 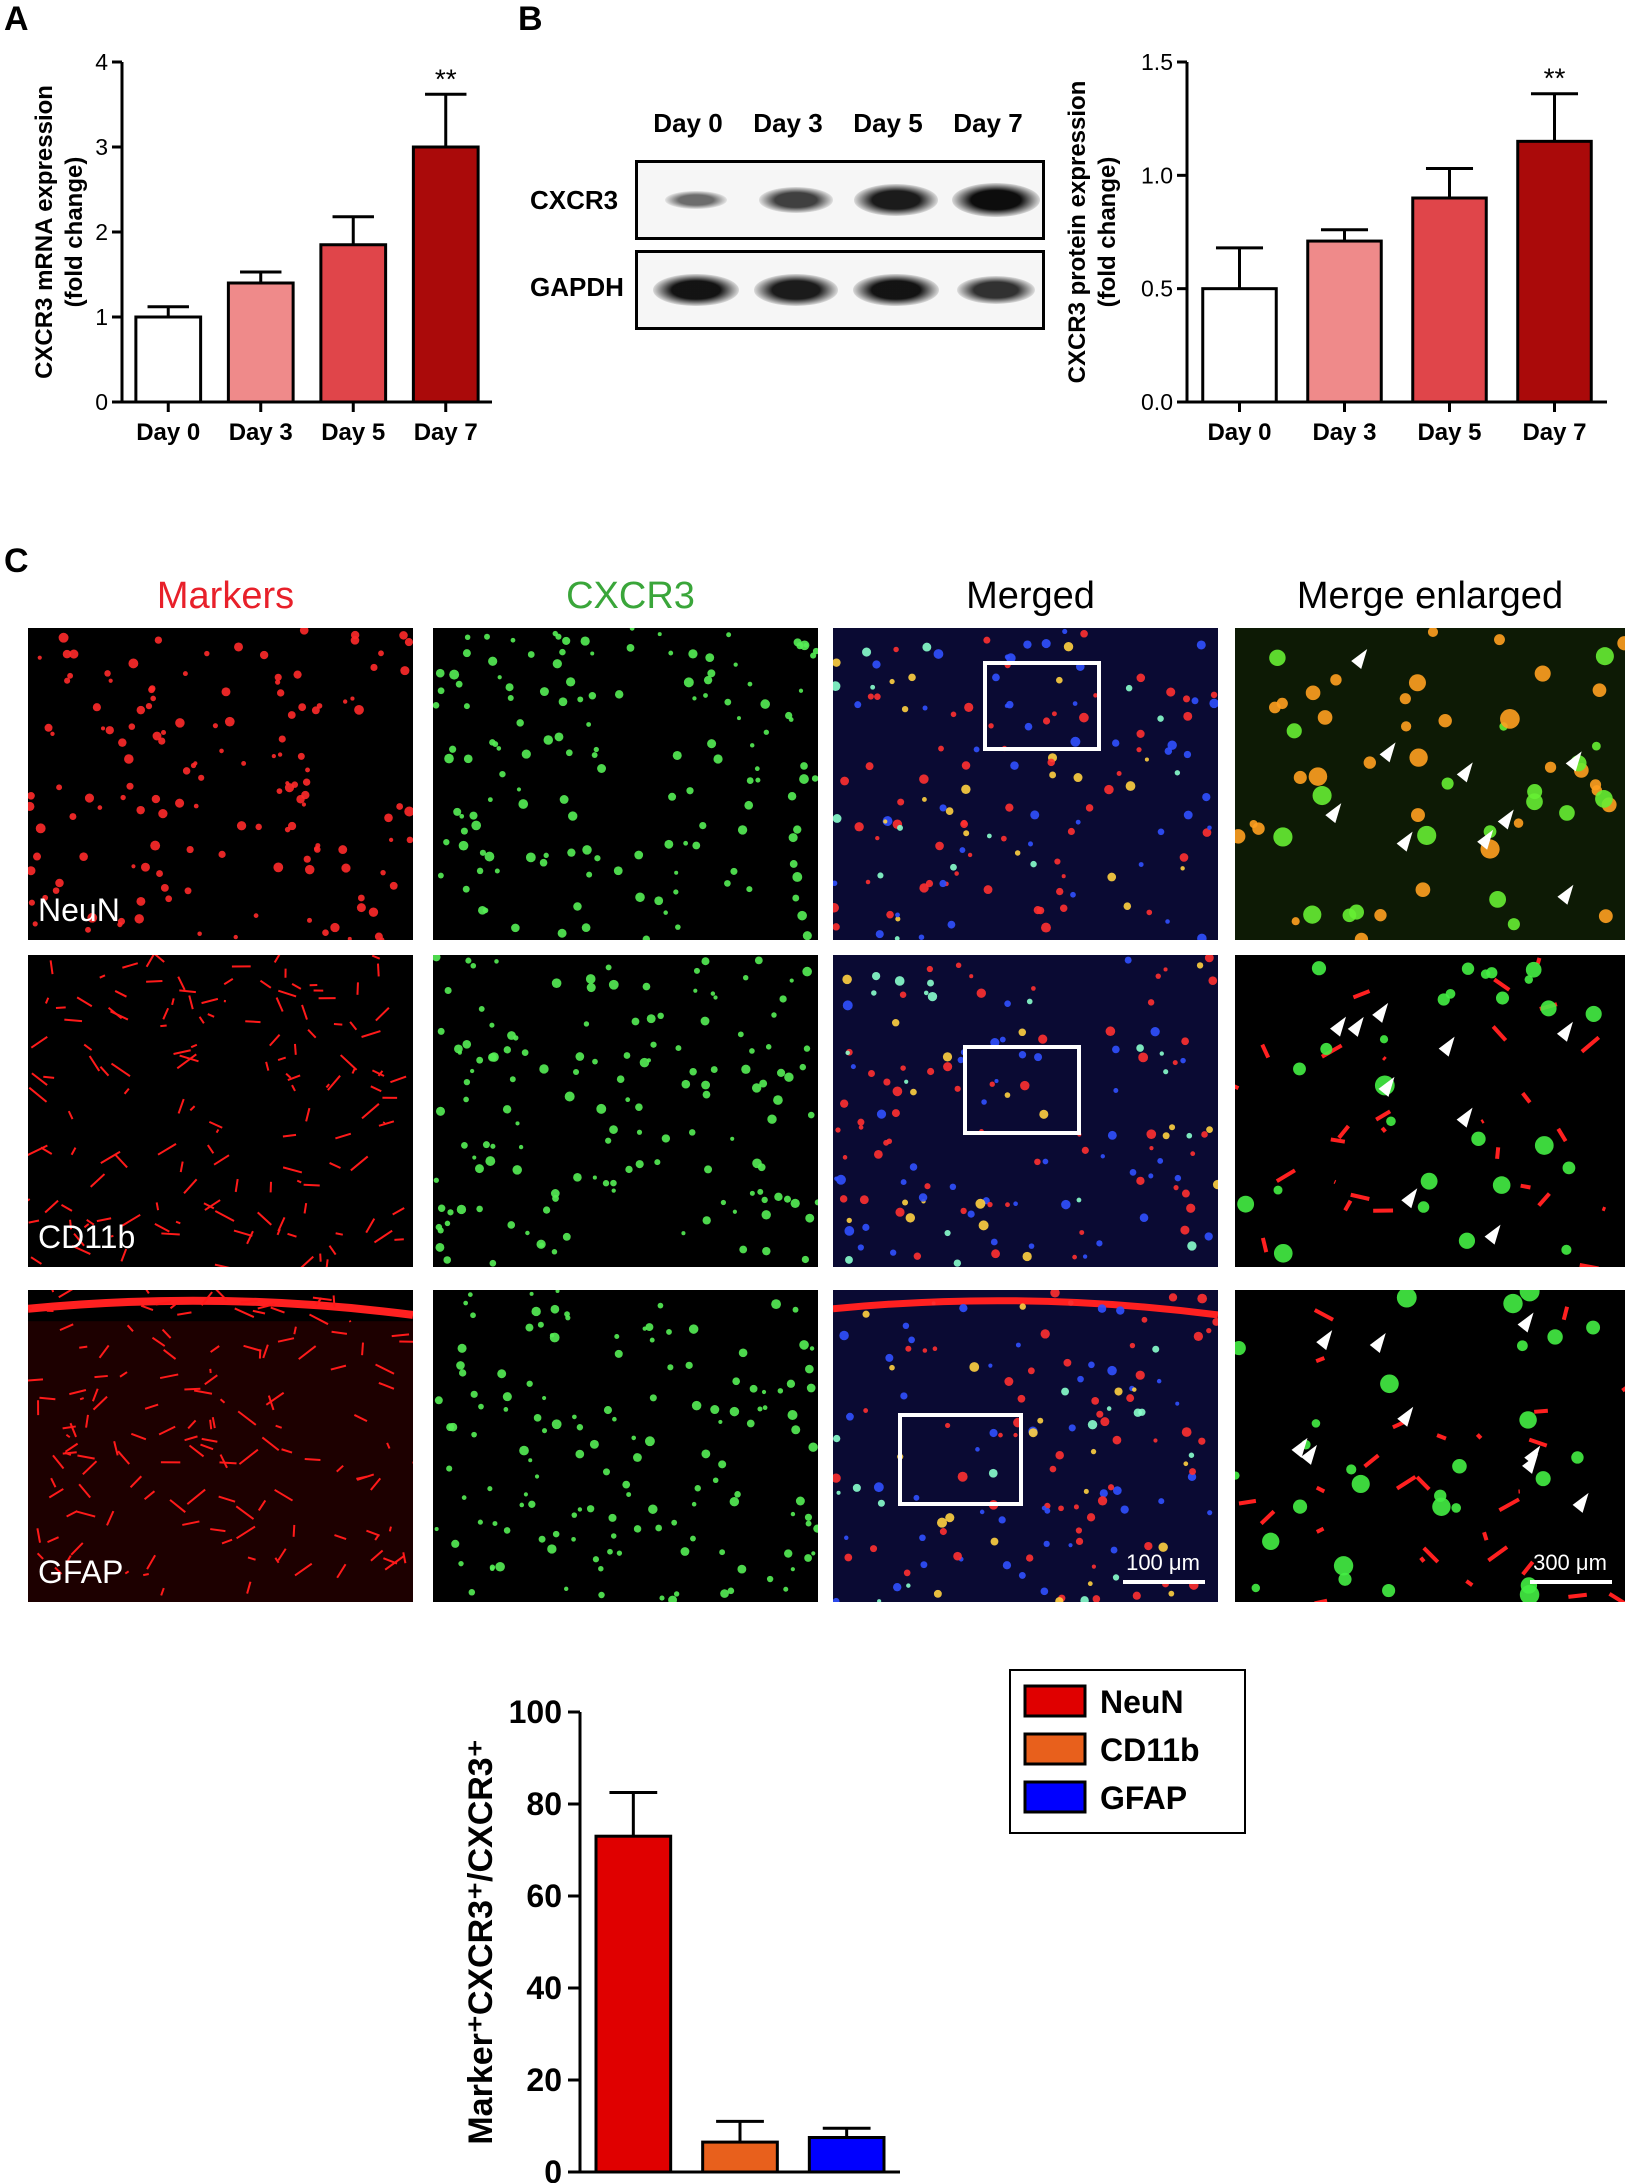 What do you see at coordinates (796, 290) in the screenshot?
I see `gapdh-band` at bounding box center [796, 290].